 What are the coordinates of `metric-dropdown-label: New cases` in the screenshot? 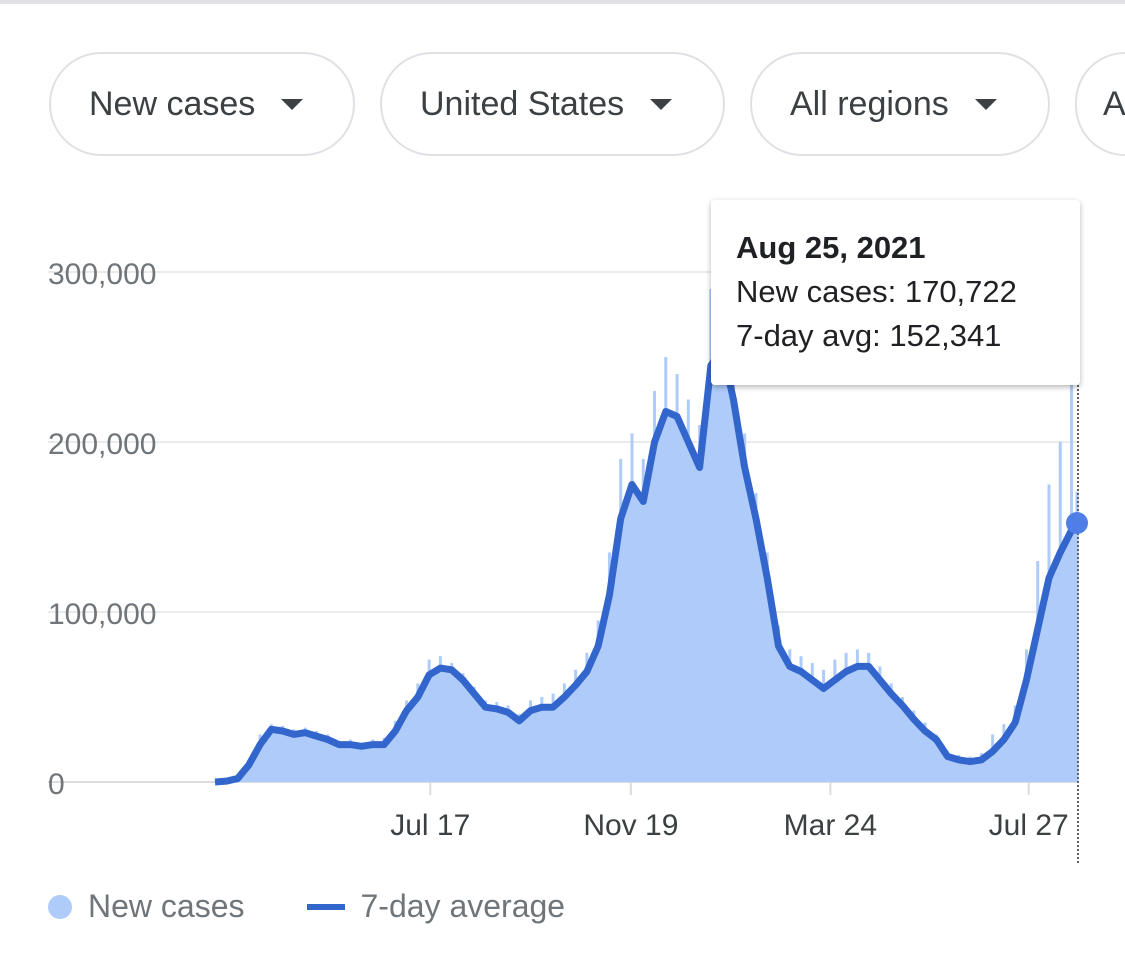 It's located at (172, 103).